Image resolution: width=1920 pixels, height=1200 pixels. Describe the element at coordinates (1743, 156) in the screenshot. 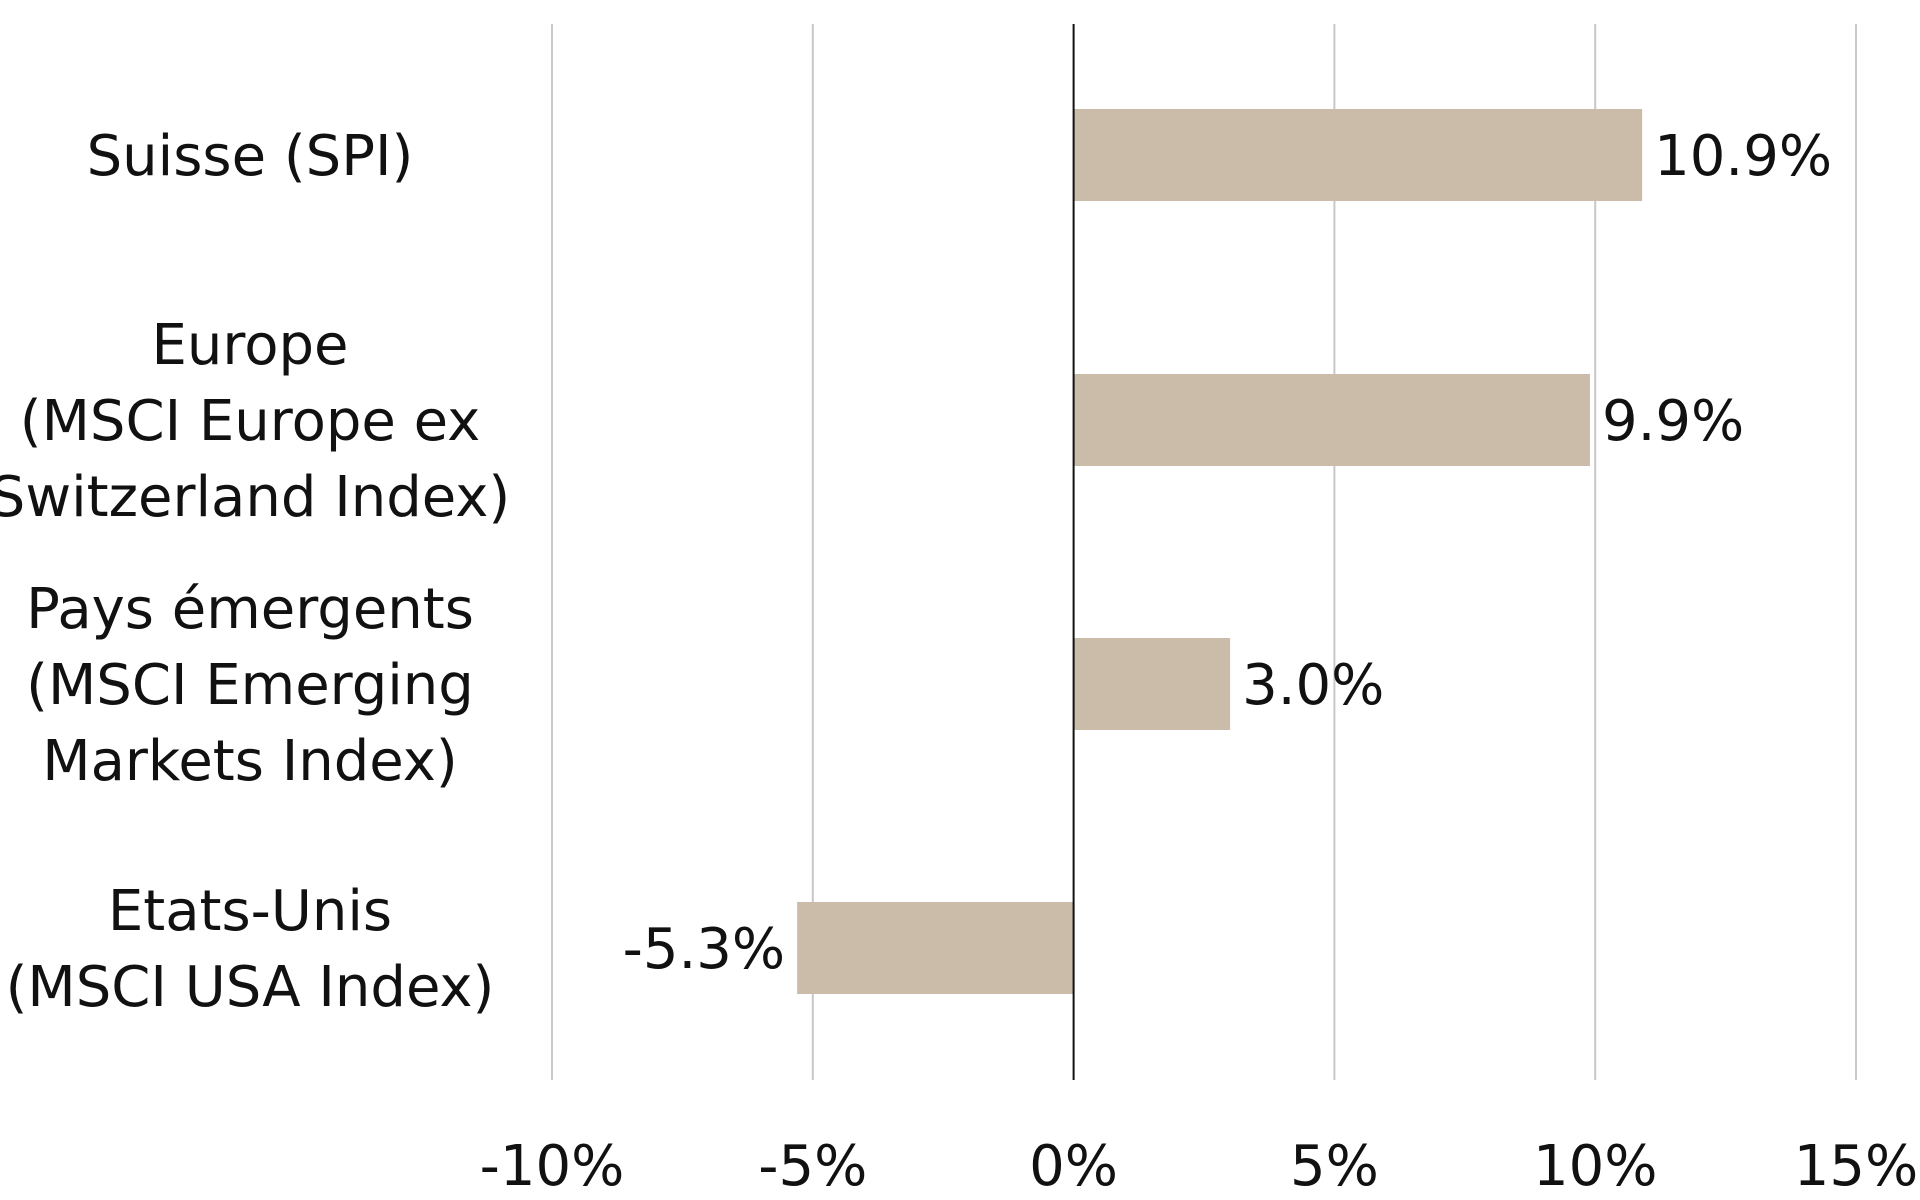

I see `data-label: 10.9%` at that location.